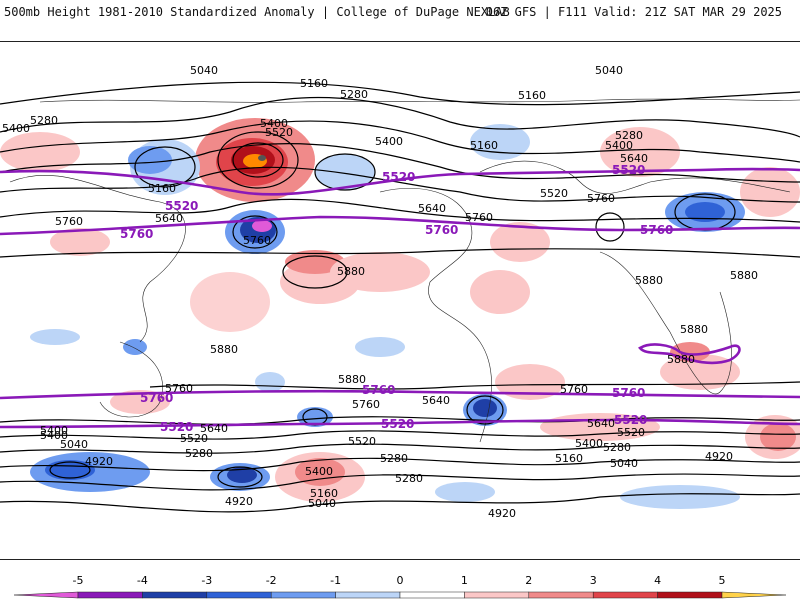 This screenshot has height=604, width=800. I want to click on color-scale-tick-label: -2, so click(271, 580).